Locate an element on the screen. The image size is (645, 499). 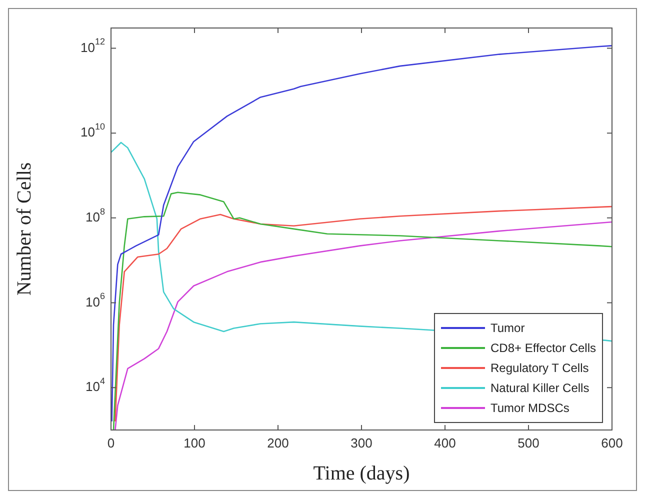
x-tick-label: 100 is located at coordinates (195, 442).